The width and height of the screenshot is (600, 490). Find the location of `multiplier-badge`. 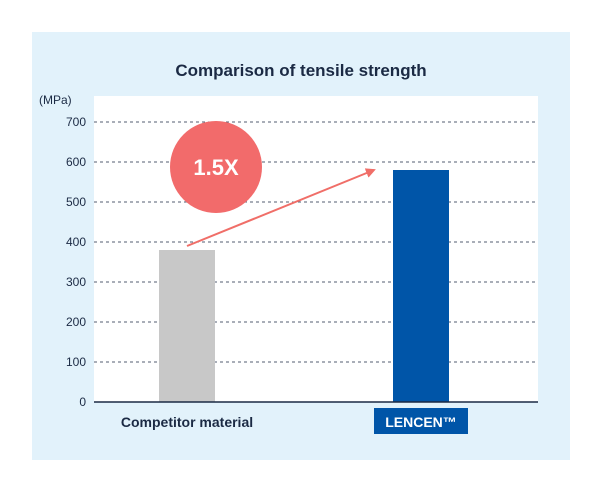

multiplier-badge is located at coordinates (216, 167).